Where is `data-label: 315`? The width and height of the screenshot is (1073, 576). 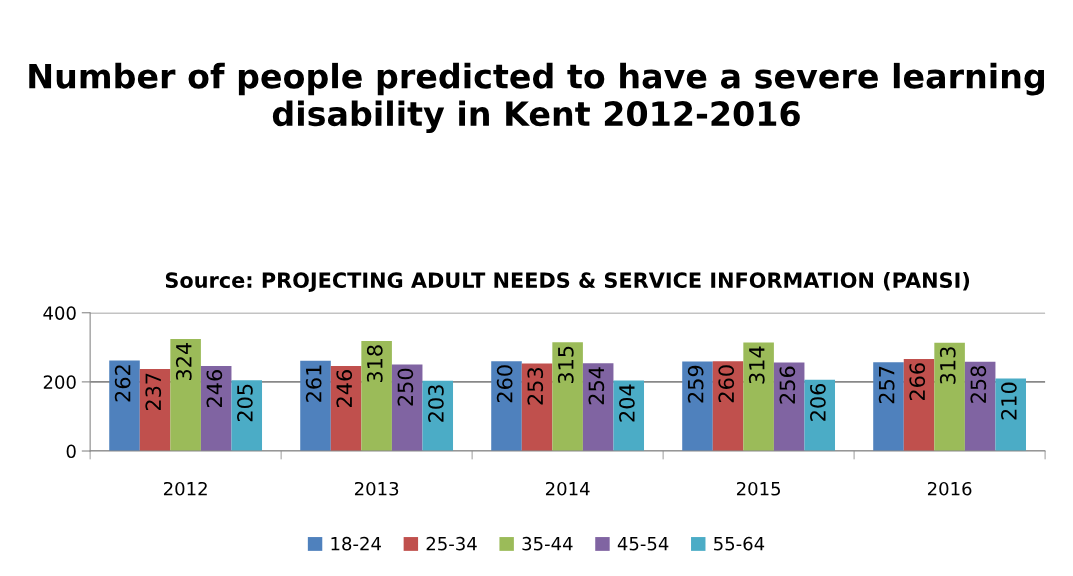 data-label: 315 is located at coordinates (565, 365).